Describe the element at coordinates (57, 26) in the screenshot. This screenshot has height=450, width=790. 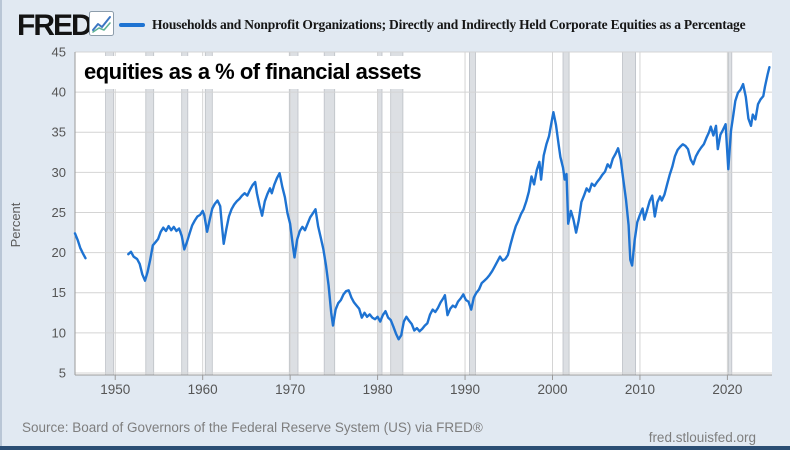
I see `fred-logo: FRED®` at that location.